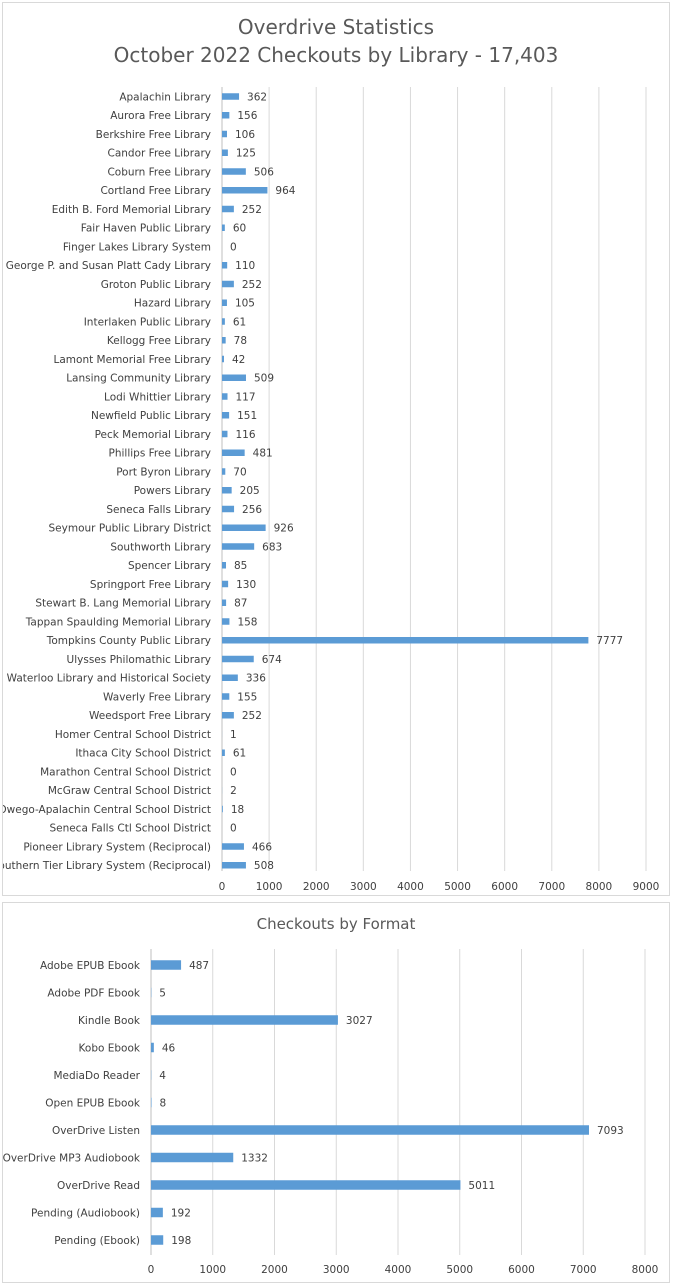 Image resolution: width=673 pixels, height=1285 pixels. What do you see at coordinates (245, 266) in the screenshot?
I see `data-label: 110` at bounding box center [245, 266].